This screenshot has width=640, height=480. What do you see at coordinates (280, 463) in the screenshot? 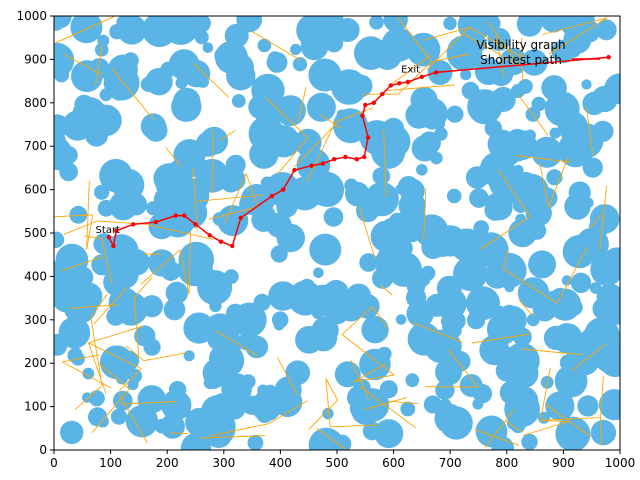
I see `x-tick-label: 400` at bounding box center [280, 463].